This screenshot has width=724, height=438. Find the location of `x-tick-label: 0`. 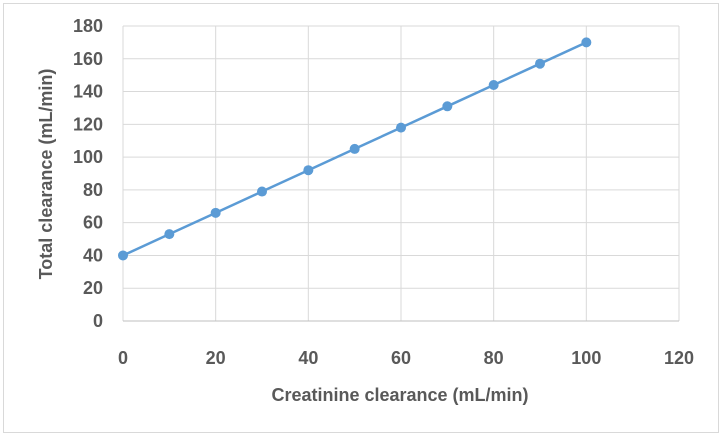

x-tick-label: 0 is located at coordinates (123, 358).